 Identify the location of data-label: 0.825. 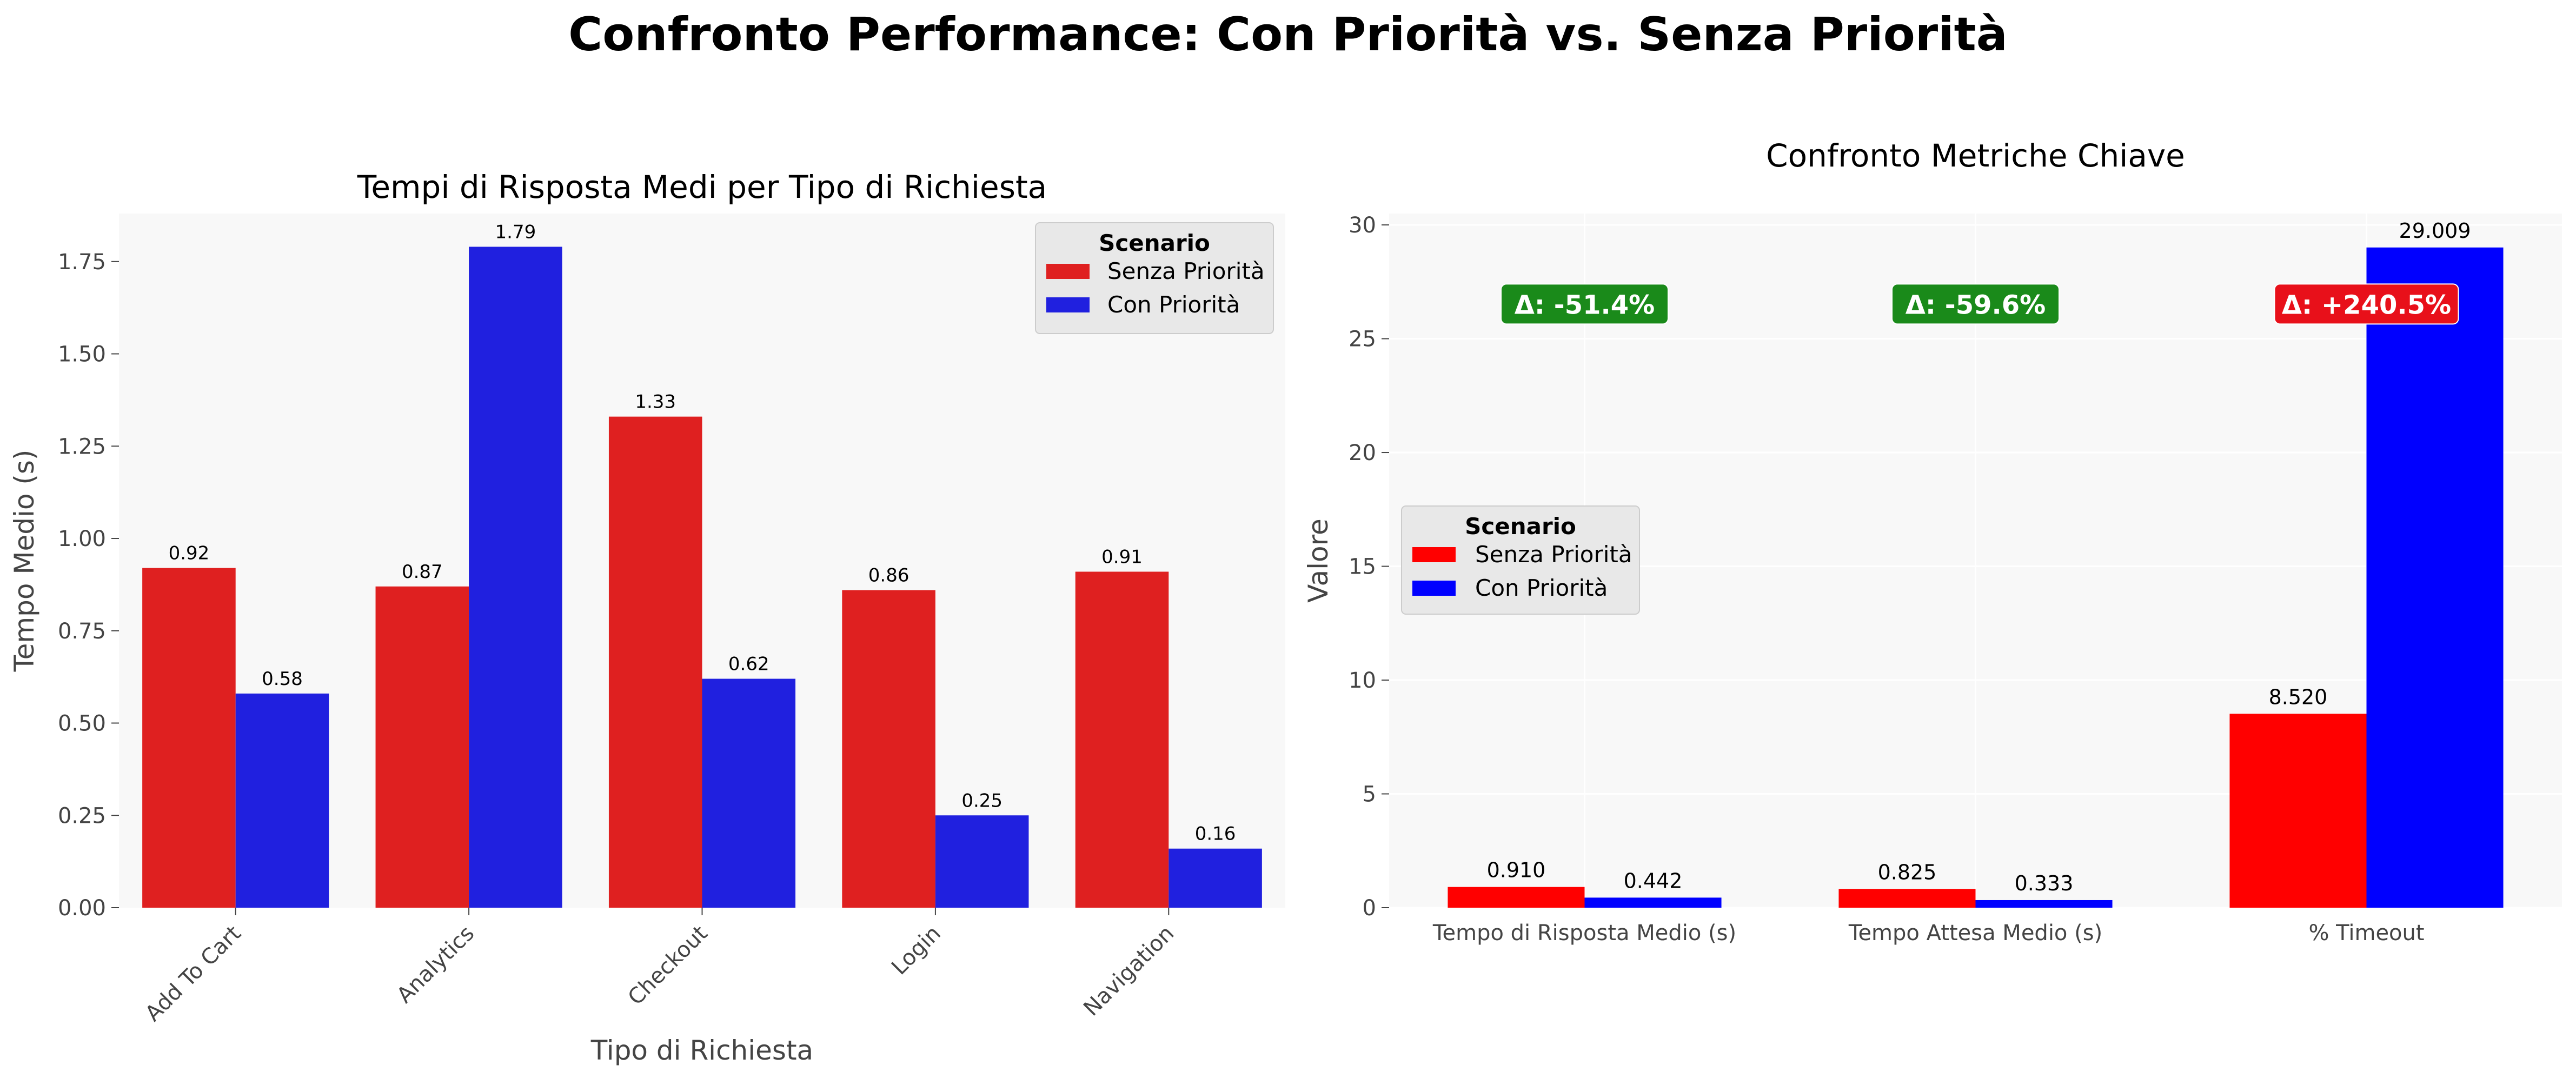
(1908, 872).